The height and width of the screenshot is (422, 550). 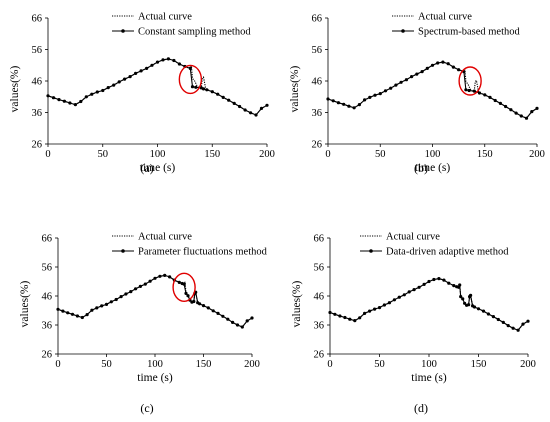 What do you see at coordinates (421, 408) in the screenshot?
I see `panel-label: (d)` at bounding box center [421, 408].